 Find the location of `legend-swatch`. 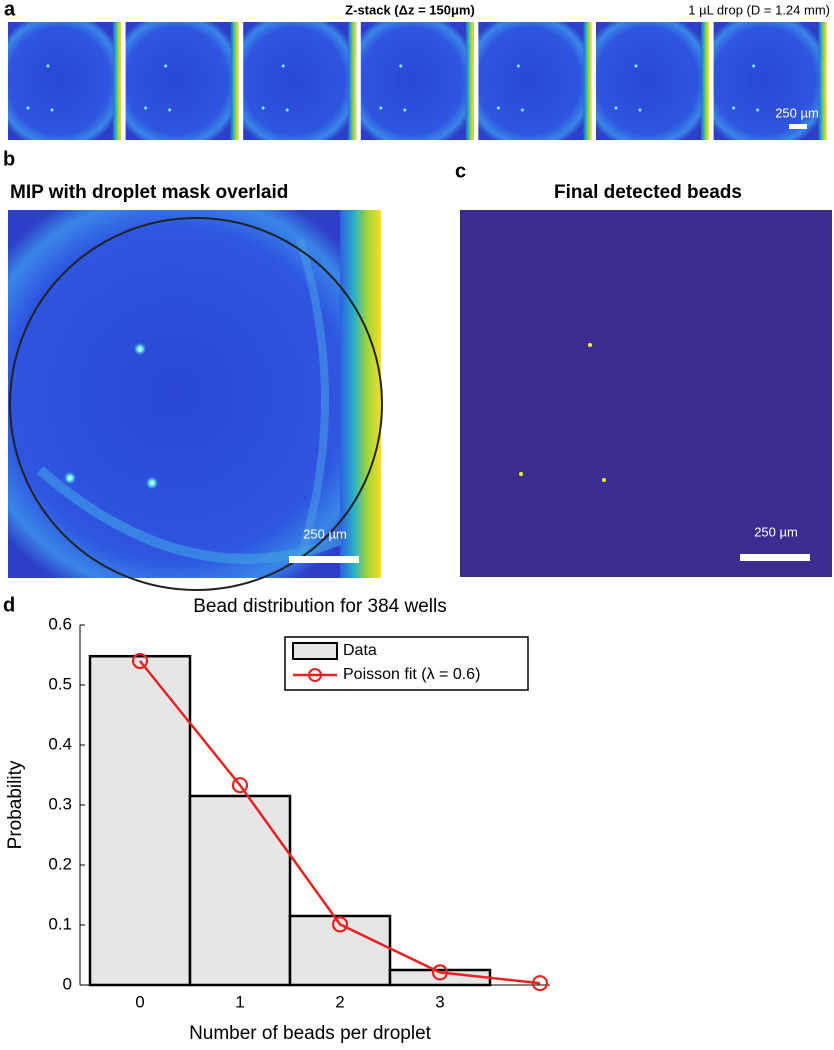

legend-swatch is located at coordinates (315, 651).